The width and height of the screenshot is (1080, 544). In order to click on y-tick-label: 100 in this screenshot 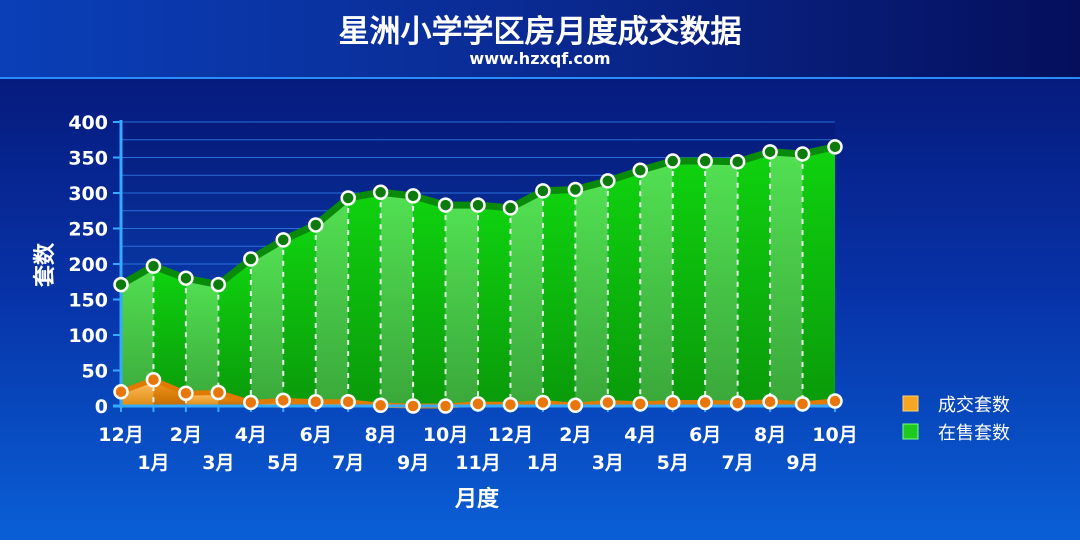, I will do `click(88, 336)`.